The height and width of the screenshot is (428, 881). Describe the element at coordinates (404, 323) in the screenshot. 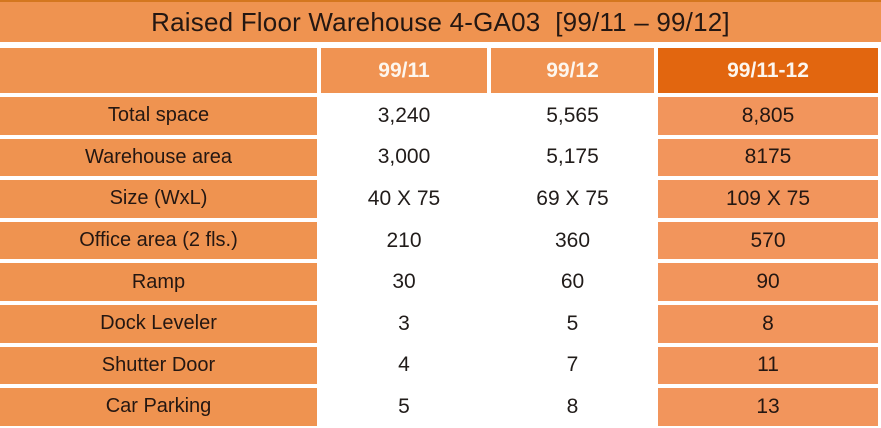

I see `cell-dock-leveler-9911: 3` at that location.